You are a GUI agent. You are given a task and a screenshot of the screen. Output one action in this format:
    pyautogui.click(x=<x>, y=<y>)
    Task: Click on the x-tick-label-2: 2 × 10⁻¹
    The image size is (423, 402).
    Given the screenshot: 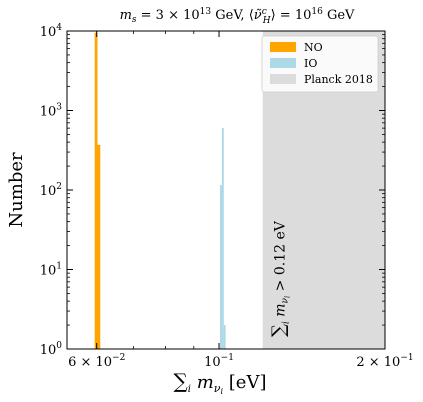 What is the action you would take?
    pyautogui.click(x=384, y=361)
    